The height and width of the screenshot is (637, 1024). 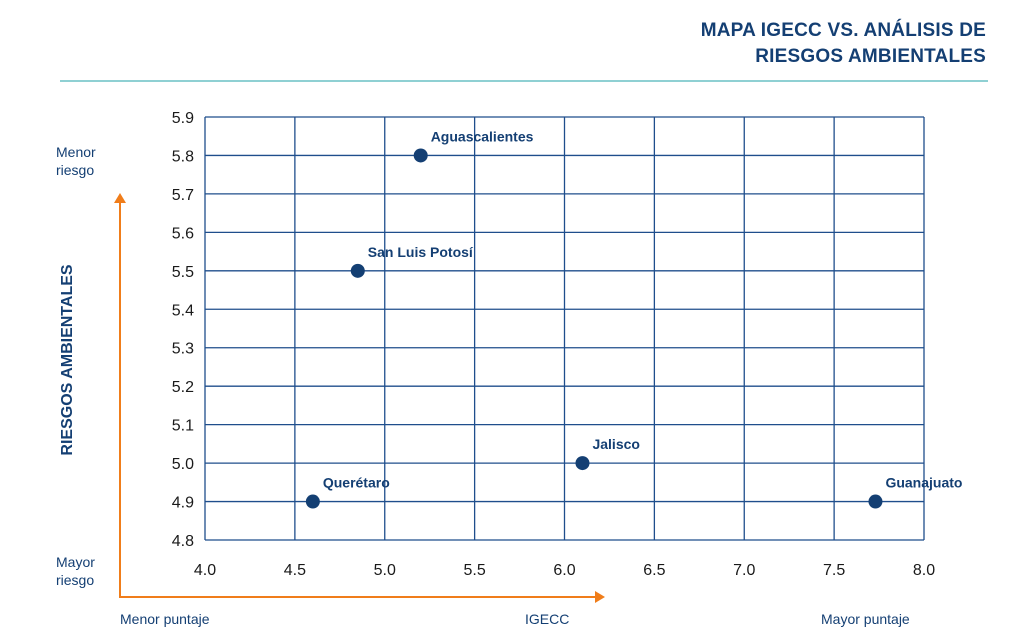 I want to click on data-point-label: San Luis Potosí, so click(x=421, y=252).